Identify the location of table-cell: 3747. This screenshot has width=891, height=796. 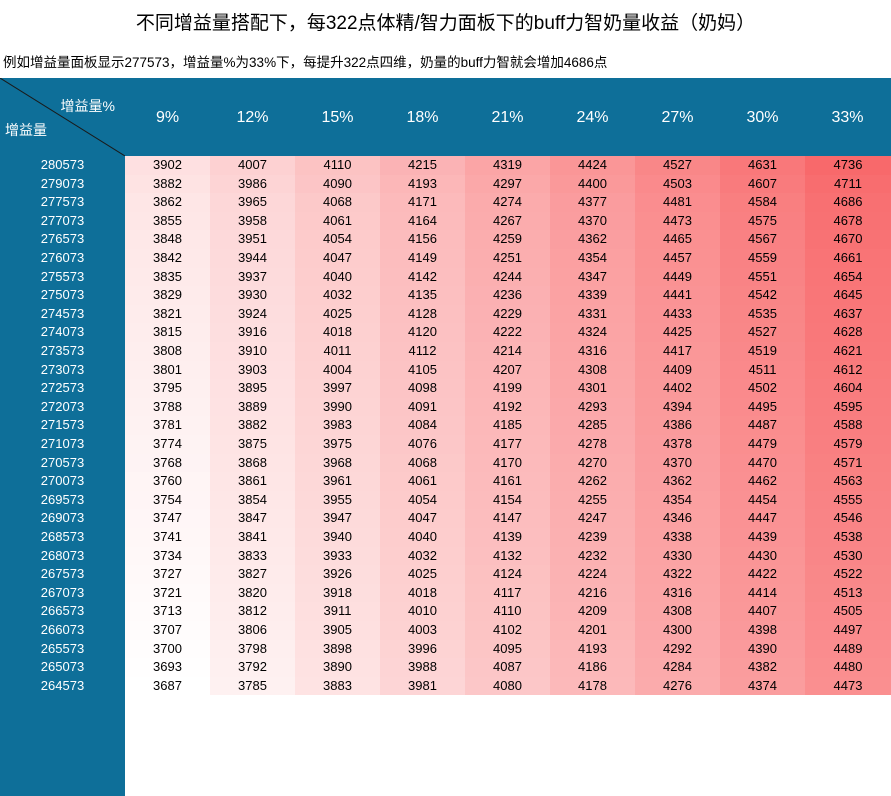
(167, 518).